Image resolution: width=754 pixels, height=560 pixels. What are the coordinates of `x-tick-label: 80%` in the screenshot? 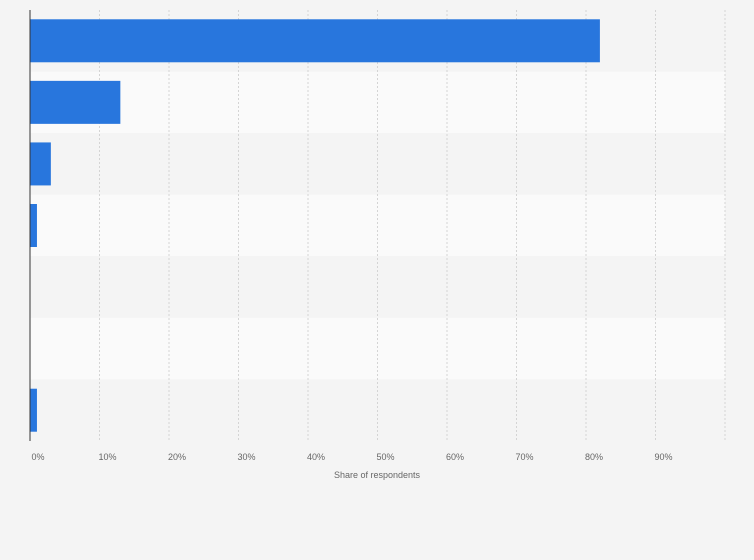 It's located at (594, 457).